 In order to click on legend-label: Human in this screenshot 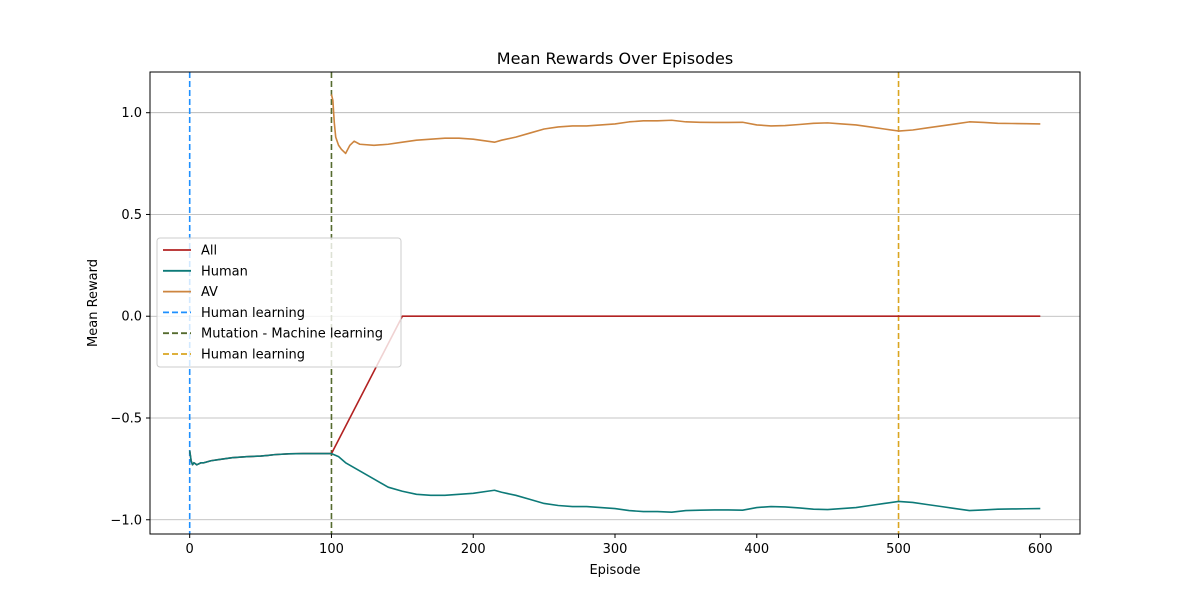, I will do `click(224, 271)`.